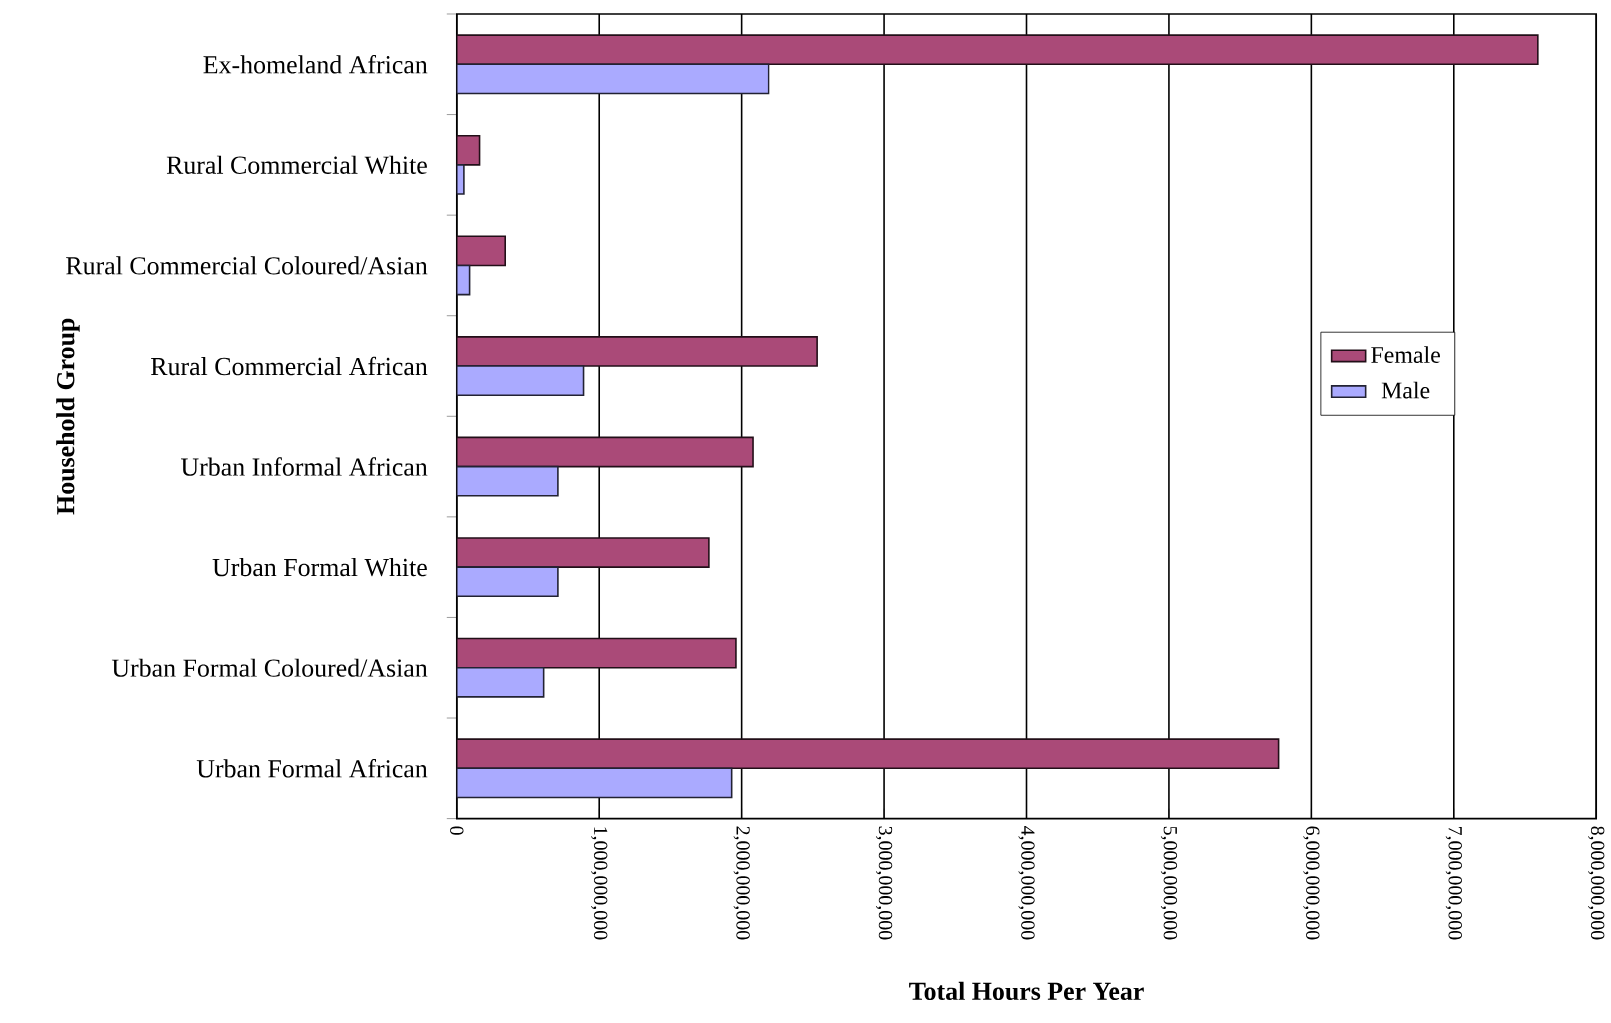 The width and height of the screenshot is (1611, 1023). Describe the element at coordinates (312, 768) in the screenshot. I see `y-tick-label: Urban Formal African` at that location.